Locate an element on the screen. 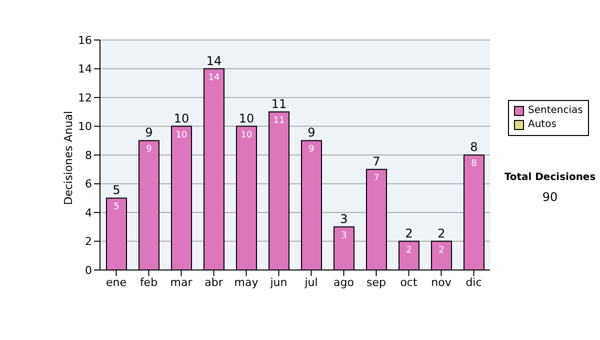 The image size is (600, 340). data-label: 3 is located at coordinates (344, 235).